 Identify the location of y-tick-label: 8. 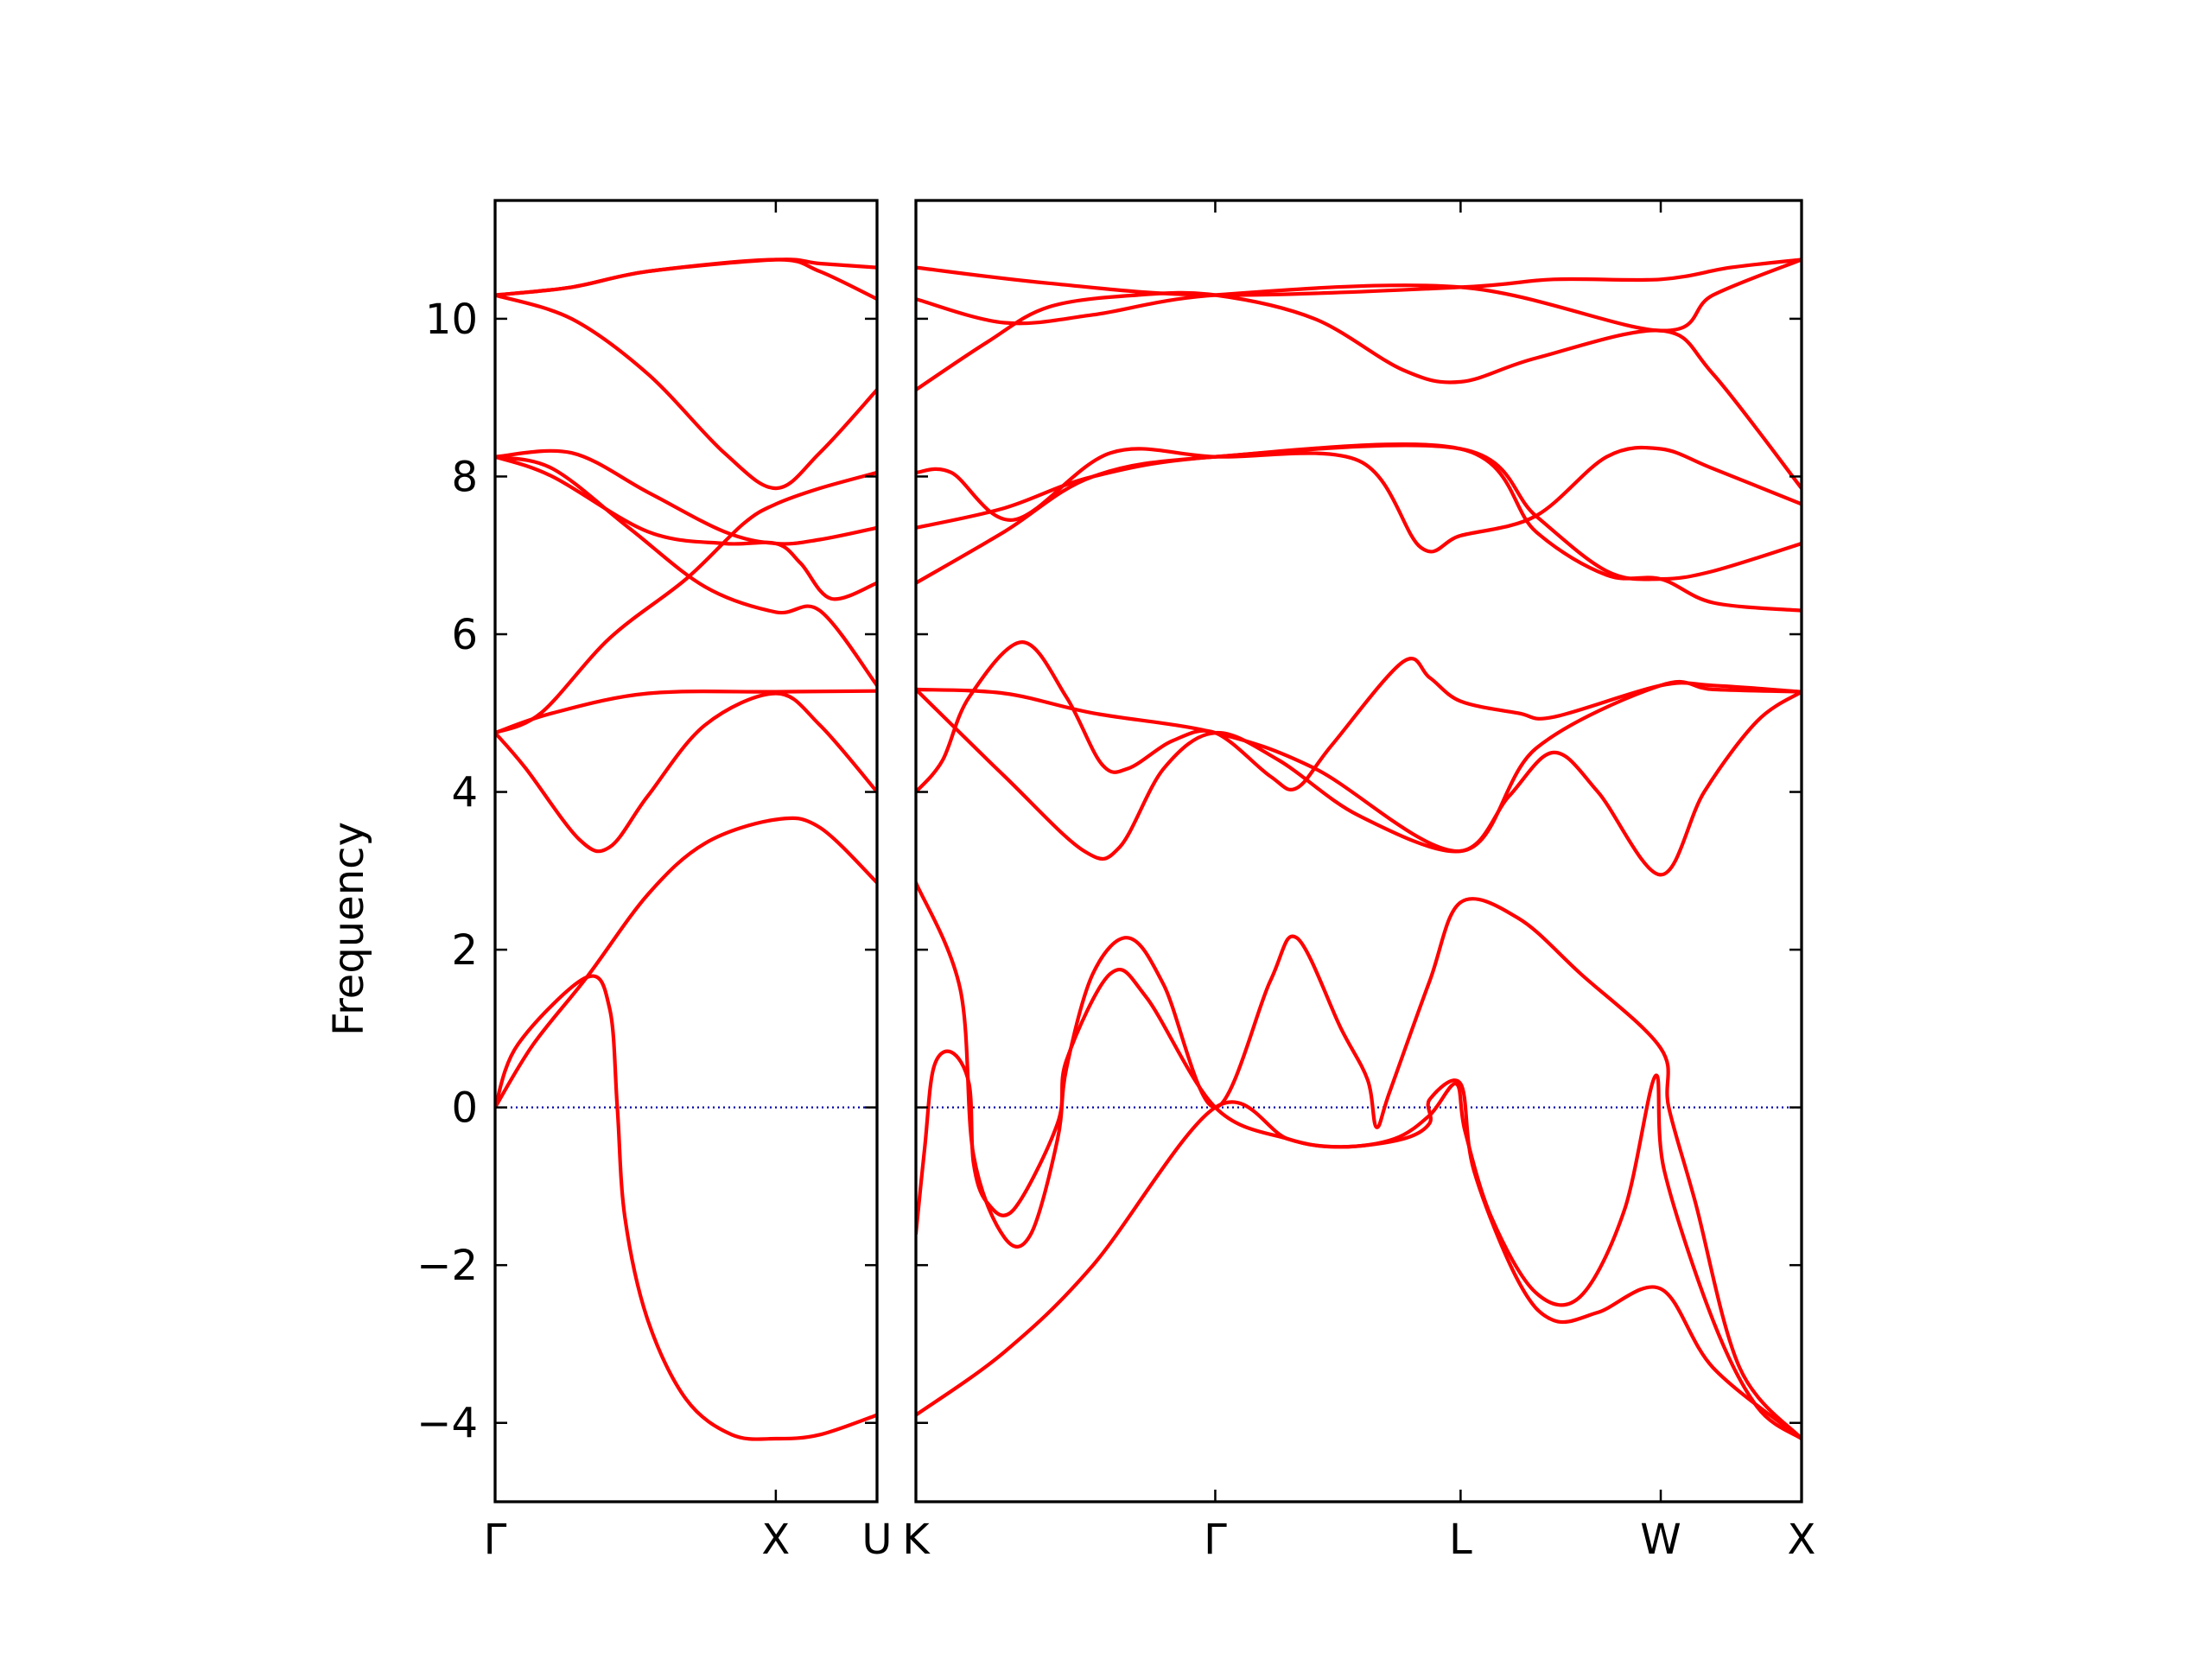
(464, 477).